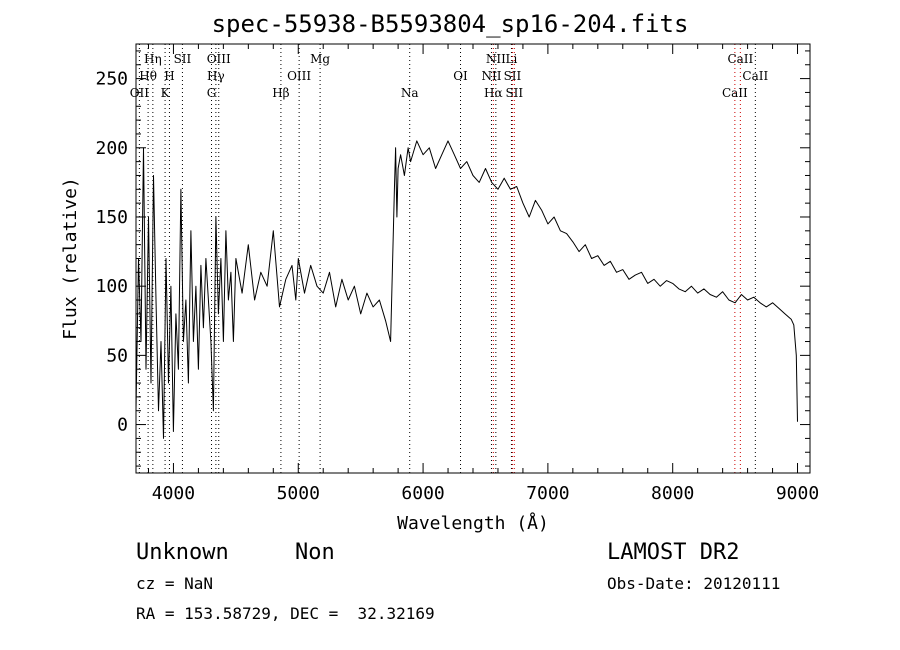 The width and height of the screenshot is (900, 650). What do you see at coordinates (473, 523) in the screenshot?
I see `x-axis-label: Wavelength (Å)` at bounding box center [473, 523].